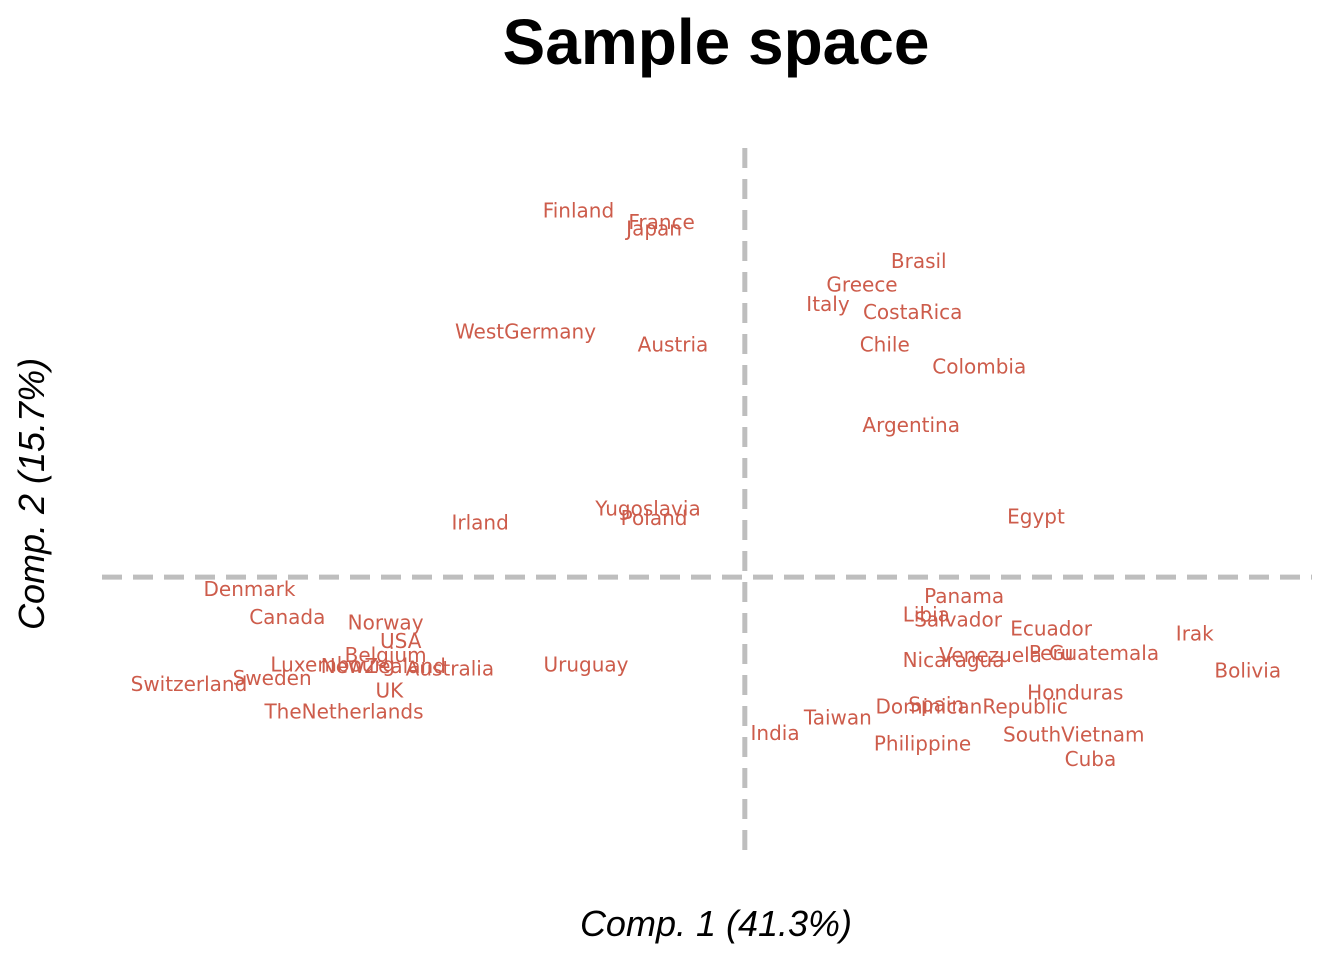 The height and width of the screenshot is (960, 1344). What do you see at coordinates (386, 655) in the screenshot?
I see `point-label: Belgium` at bounding box center [386, 655].